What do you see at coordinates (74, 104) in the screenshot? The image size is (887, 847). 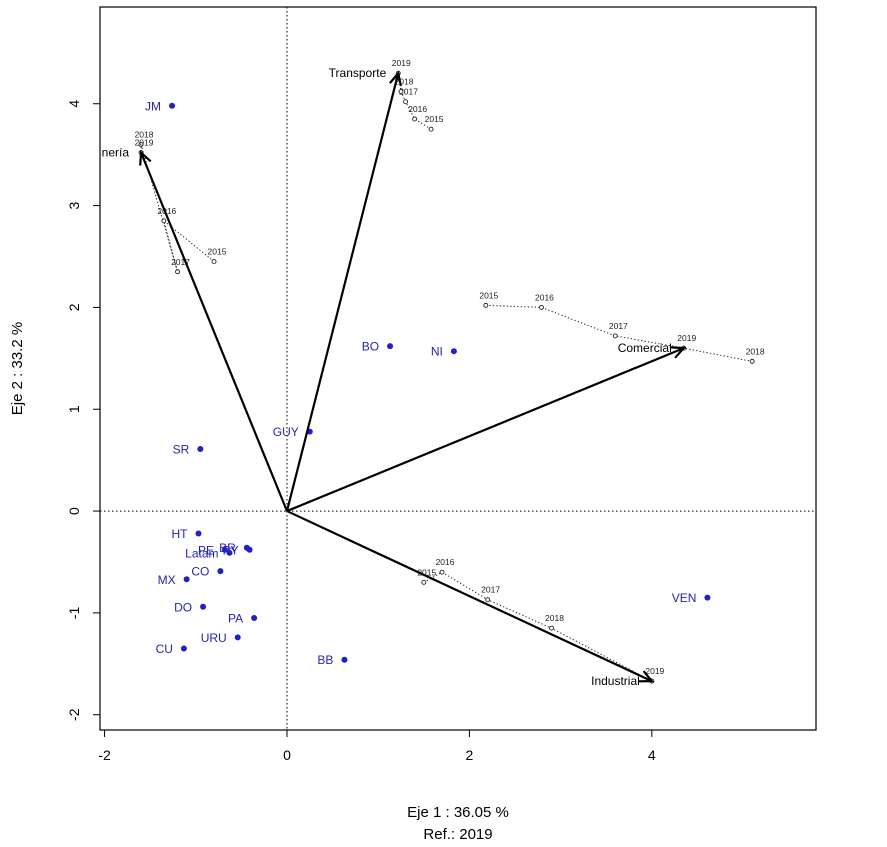 I see `y-tick-label: 4` at bounding box center [74, 104].